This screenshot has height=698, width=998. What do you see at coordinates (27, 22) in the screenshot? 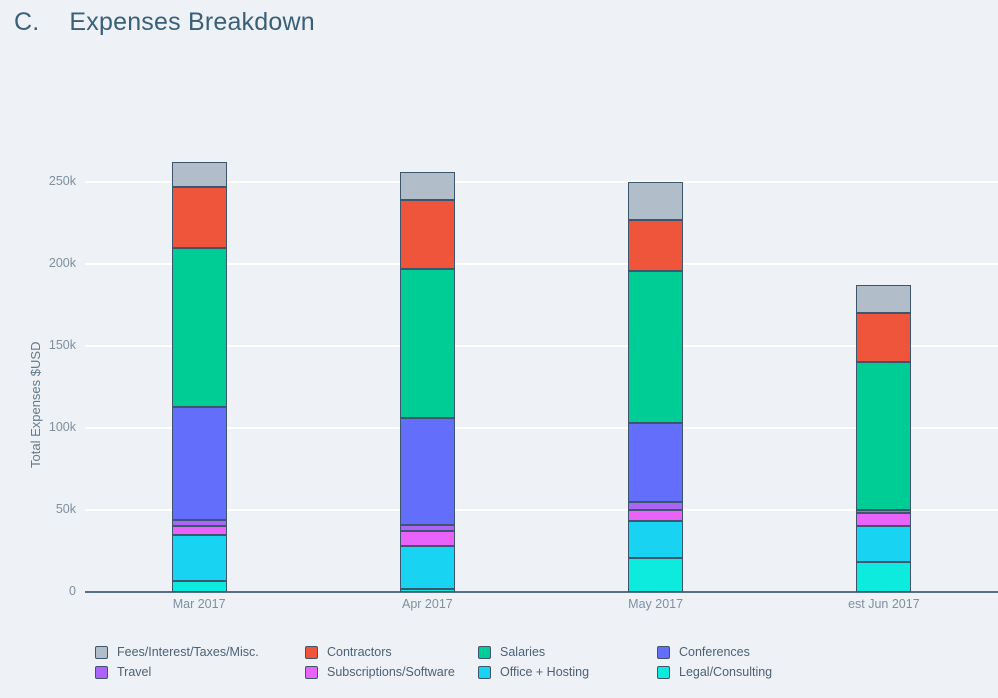
I see `section-letter: C.` at bounding box center [27, 22].